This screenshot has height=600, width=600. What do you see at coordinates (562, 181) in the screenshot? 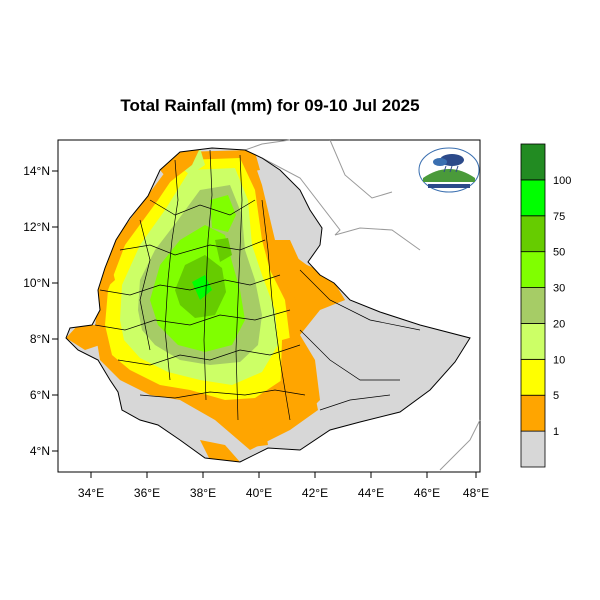
I see `legend-label: 100` at bounding box center [562, 181].